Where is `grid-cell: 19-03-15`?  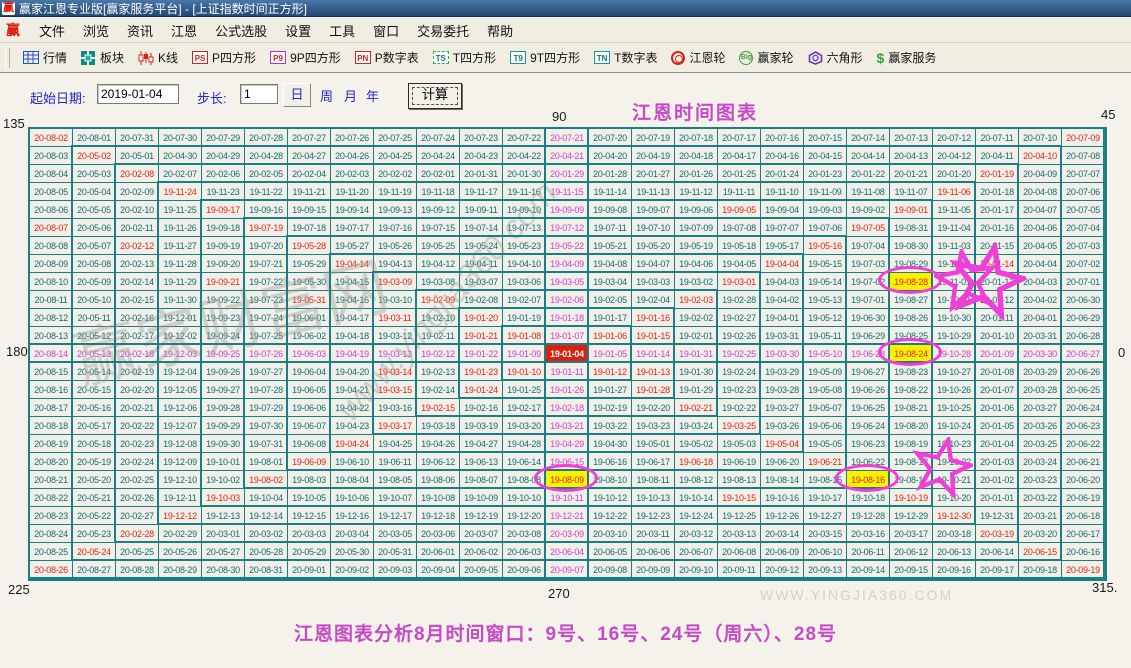
grid-cell: 19-03-15 is located at coordinates (395, 390).